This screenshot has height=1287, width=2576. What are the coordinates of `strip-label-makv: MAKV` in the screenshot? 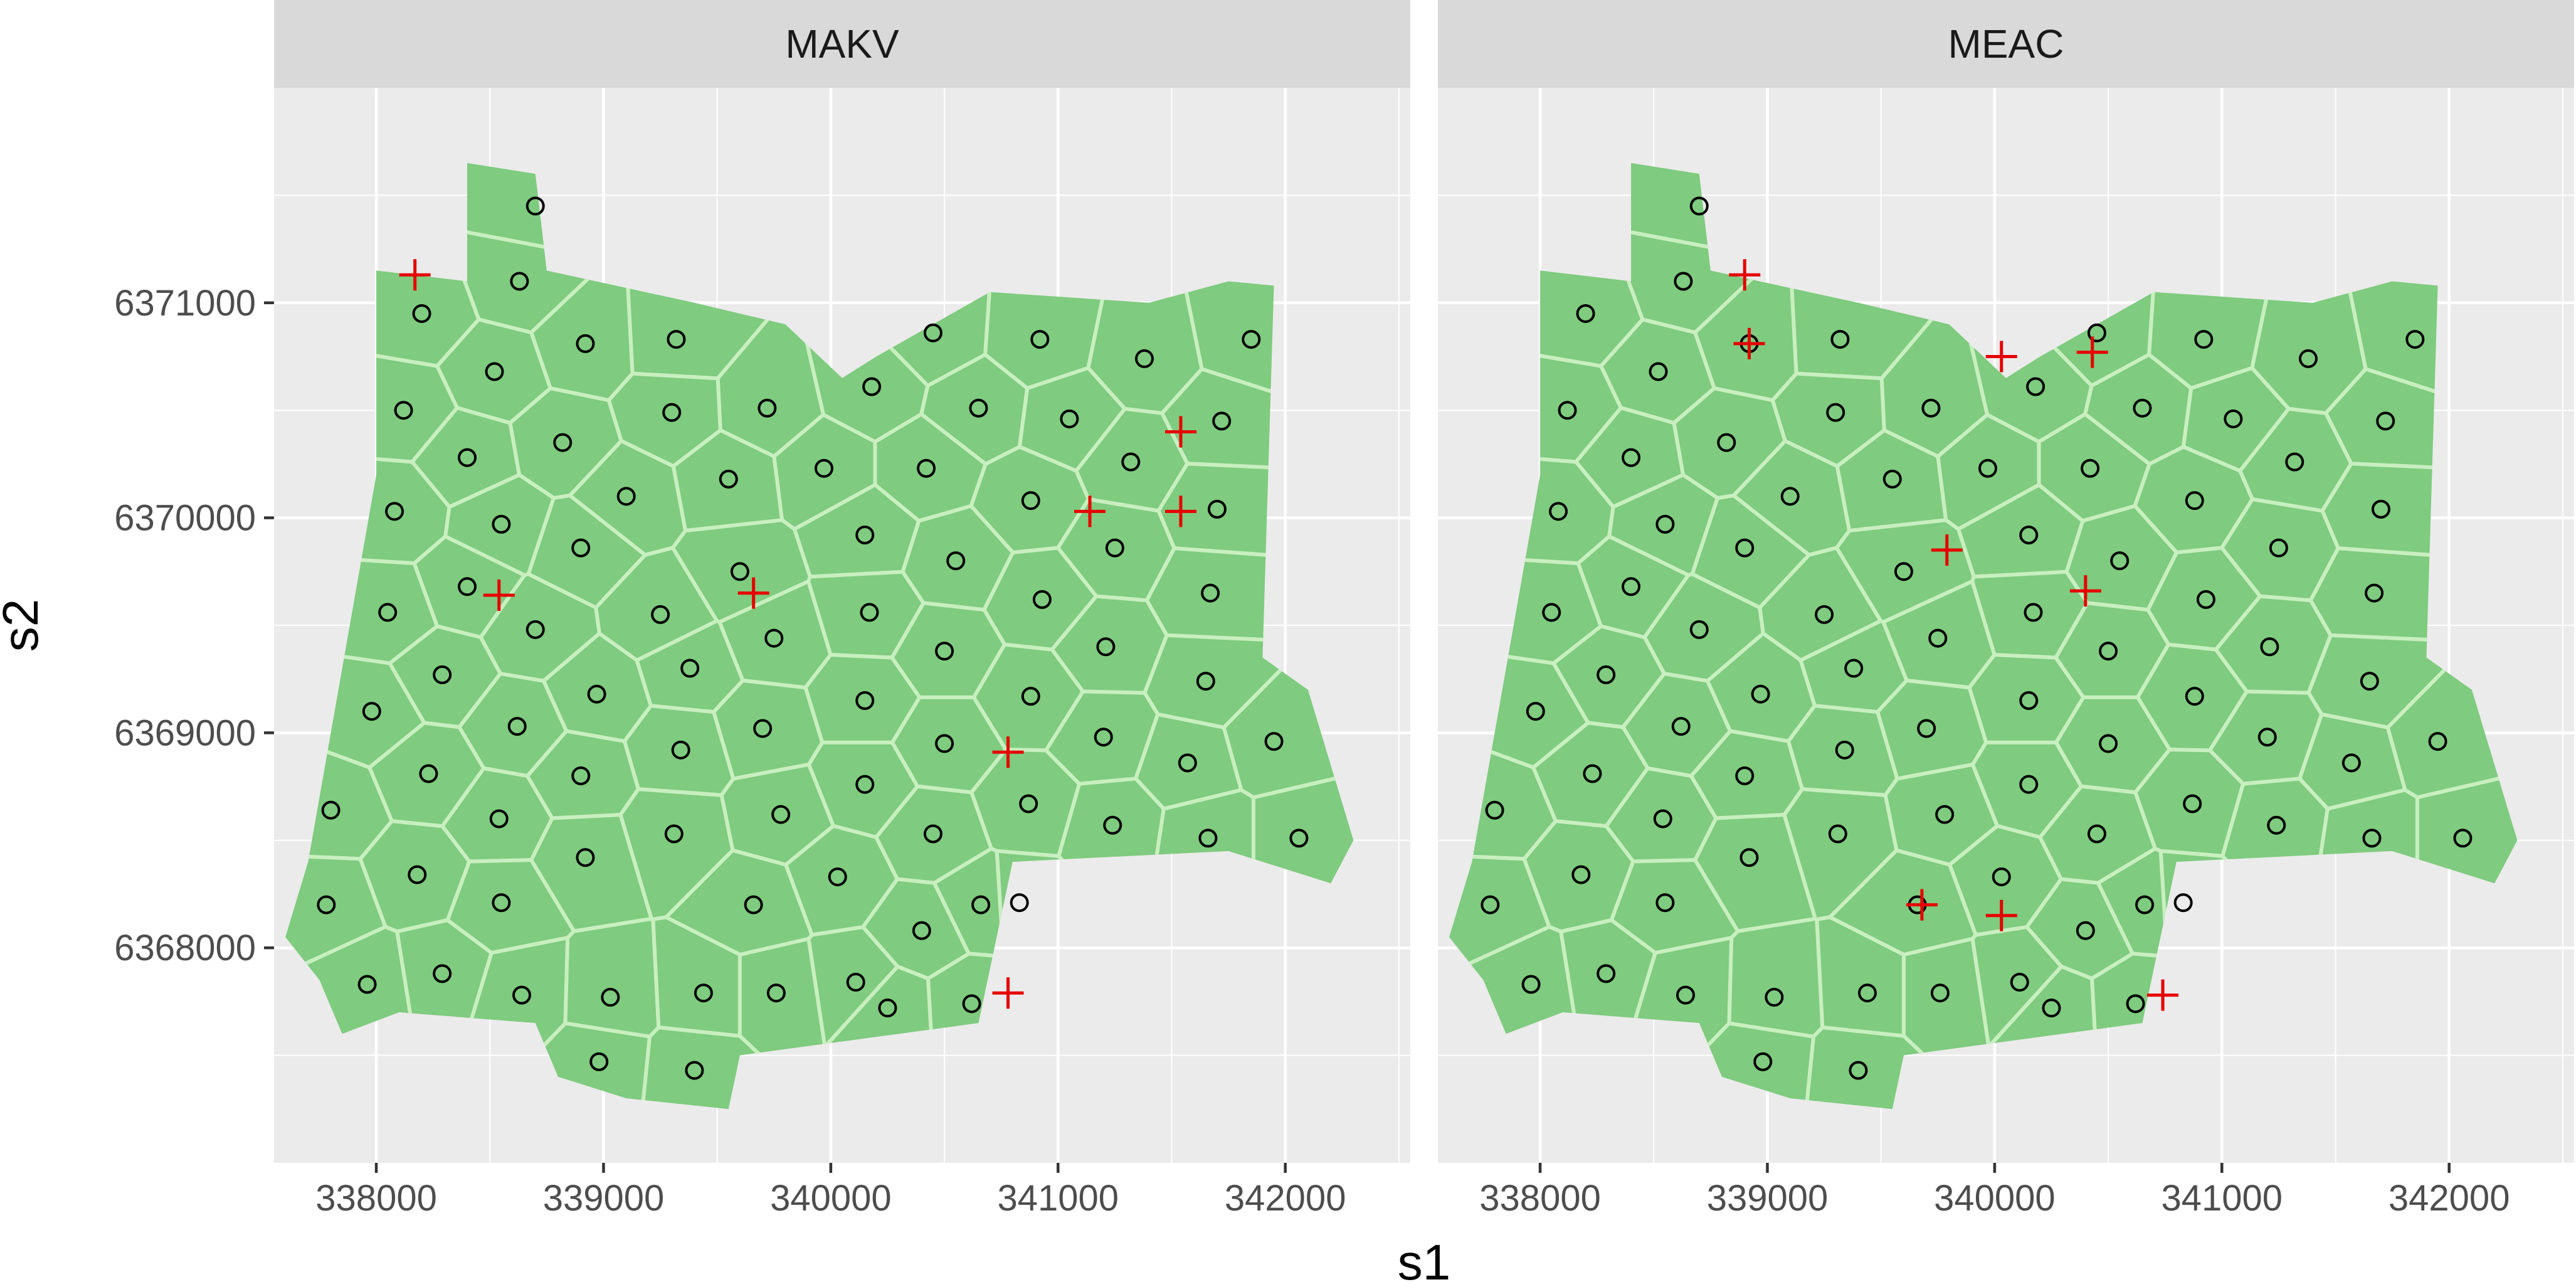 It's located at (842, 43).